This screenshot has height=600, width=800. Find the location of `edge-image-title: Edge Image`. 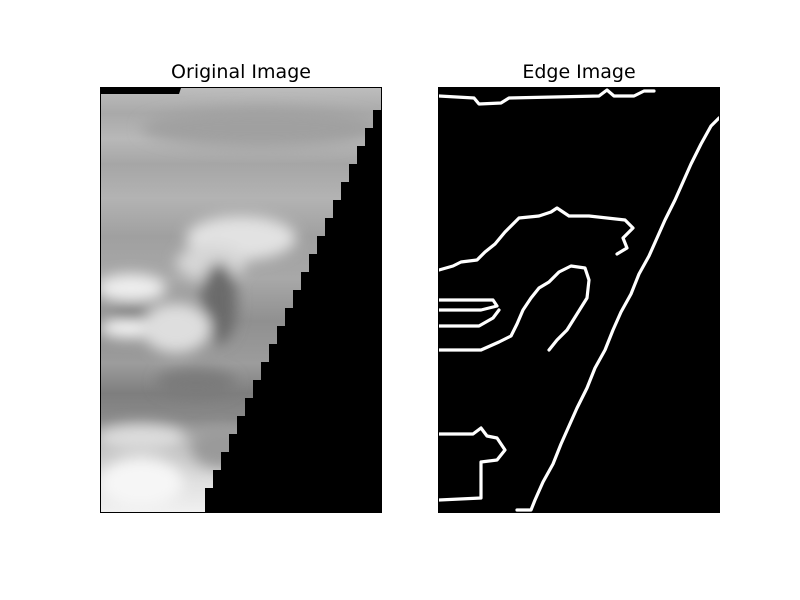

edge-image-title: Edge Image is located at coordinates (579, 72).